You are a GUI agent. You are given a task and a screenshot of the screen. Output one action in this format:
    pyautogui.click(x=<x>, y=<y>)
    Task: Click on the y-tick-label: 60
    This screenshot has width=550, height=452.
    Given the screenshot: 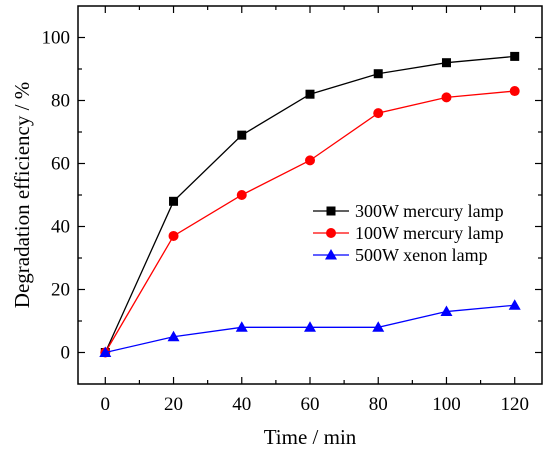 What is the action you would take?
    pyautogui.click(x=60, y=164)
    